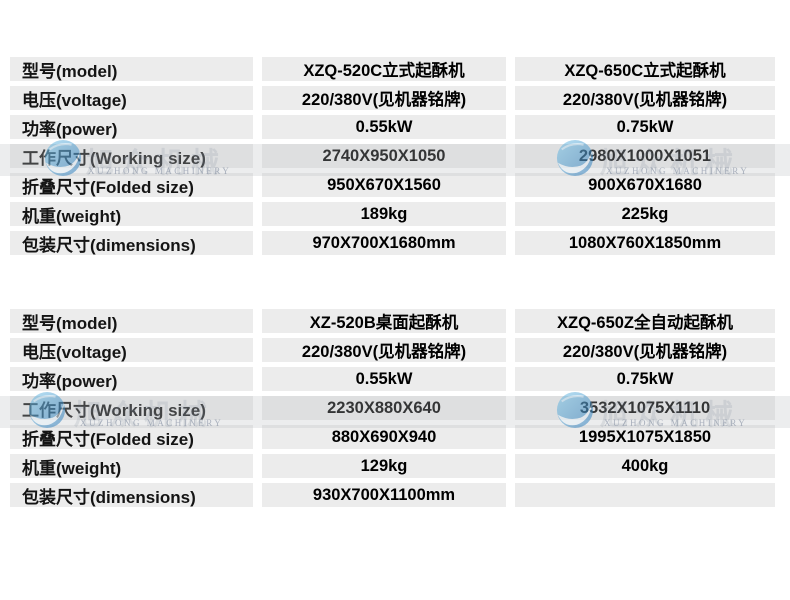 Image resolution: width=790 pixels, height=600 pixels. I want to click on spec-value-cell: 2230X880X640, so click(384, 408).